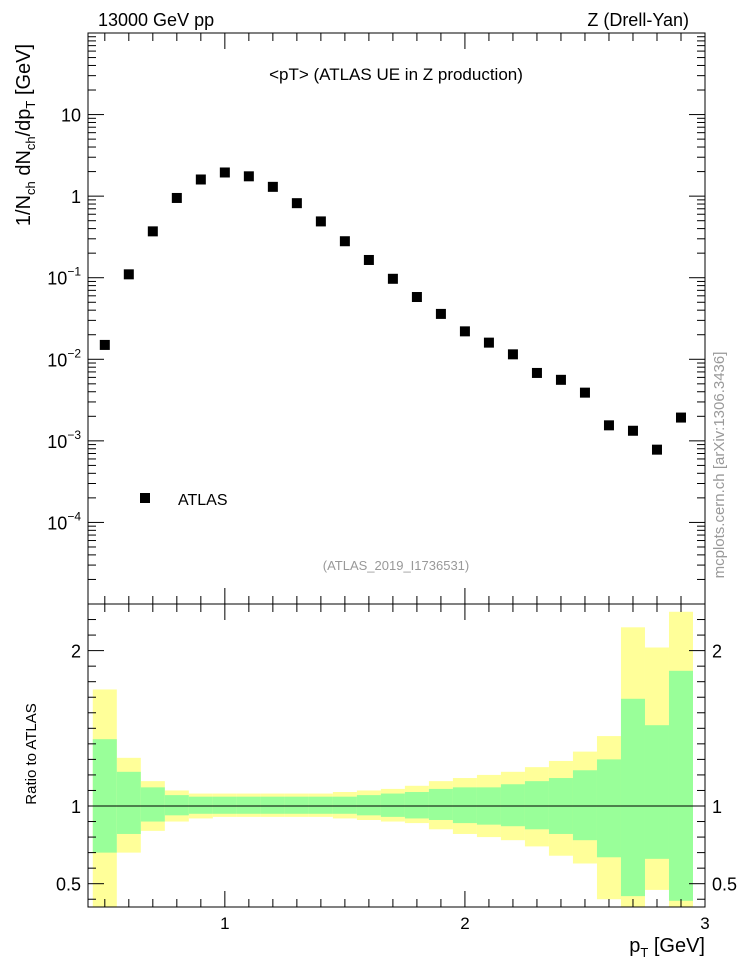 The width and height of the screenshot is (746, 972). I want to click on legend-label: ATLAS, so click(203, 500).